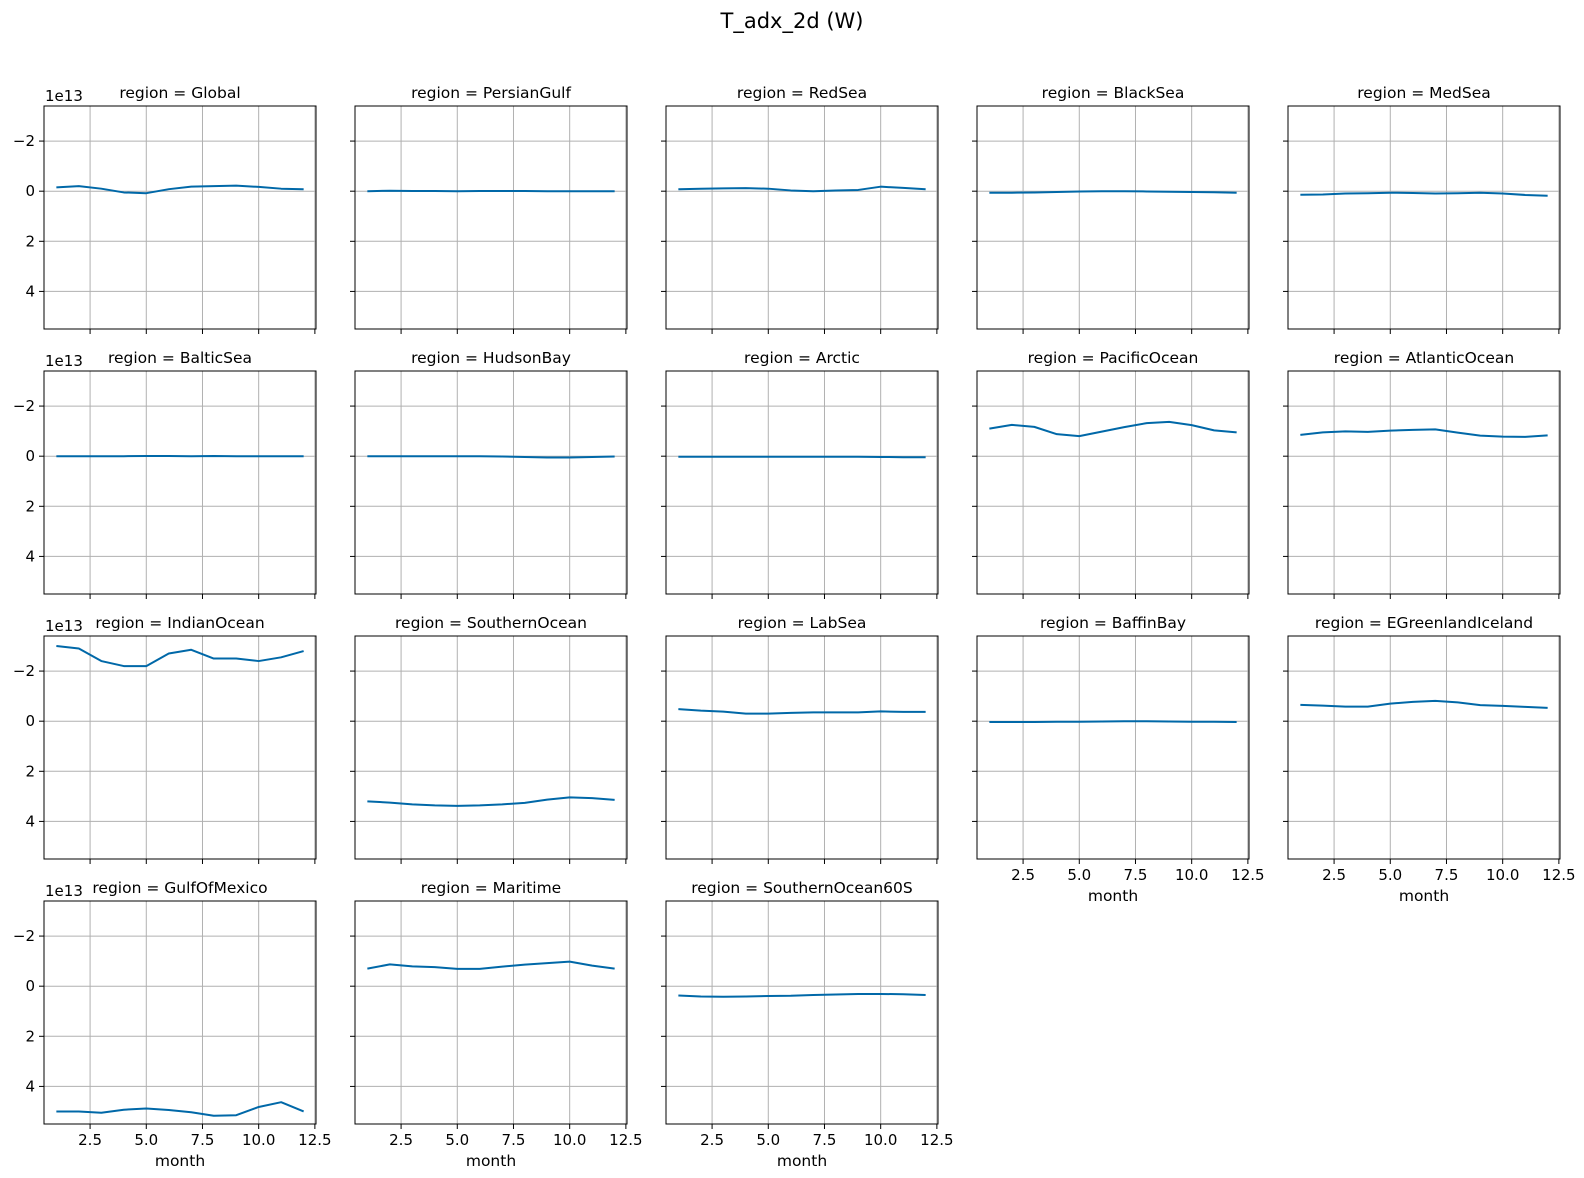  I want to click on panel-title: region = BlackSea, so click(1113, 93).